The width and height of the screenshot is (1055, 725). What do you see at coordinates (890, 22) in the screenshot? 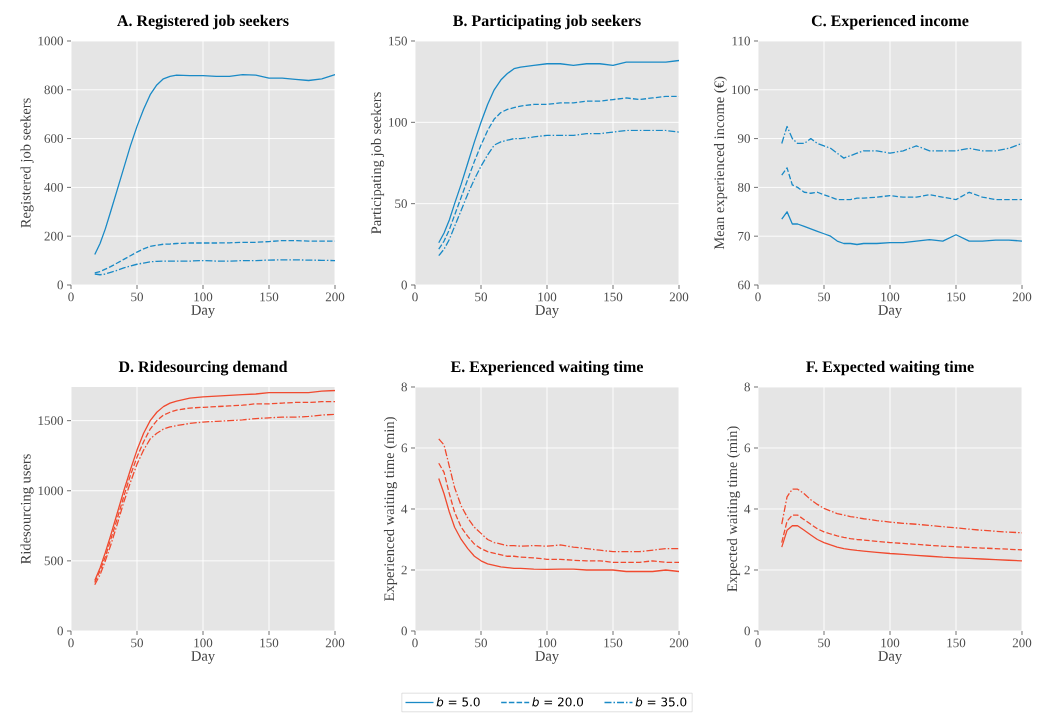
I see `chart-title: C. Experienced income` at bounding box center [890, 22].